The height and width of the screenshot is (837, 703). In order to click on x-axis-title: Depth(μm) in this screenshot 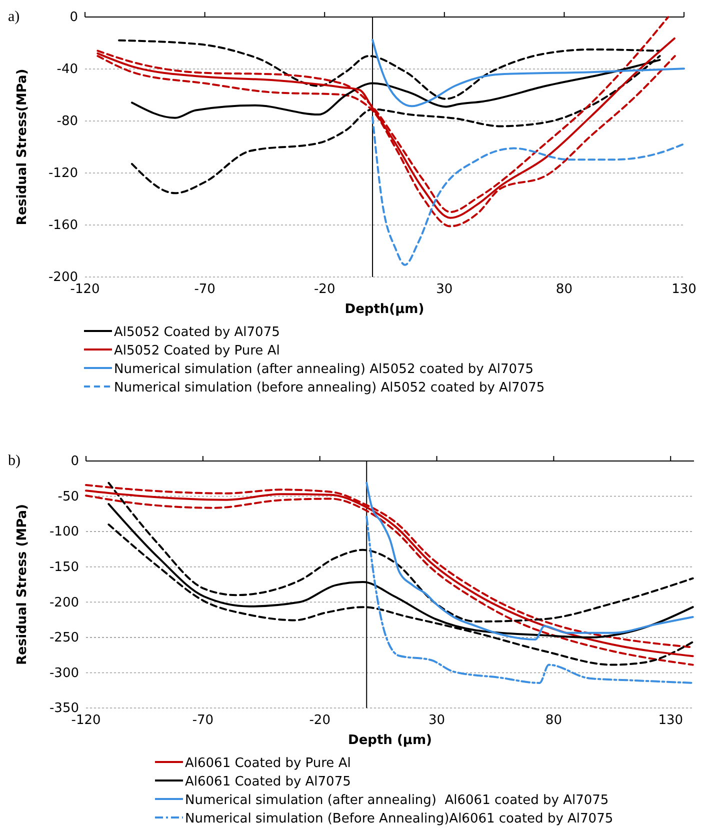, I will do `click(384, 309)`.